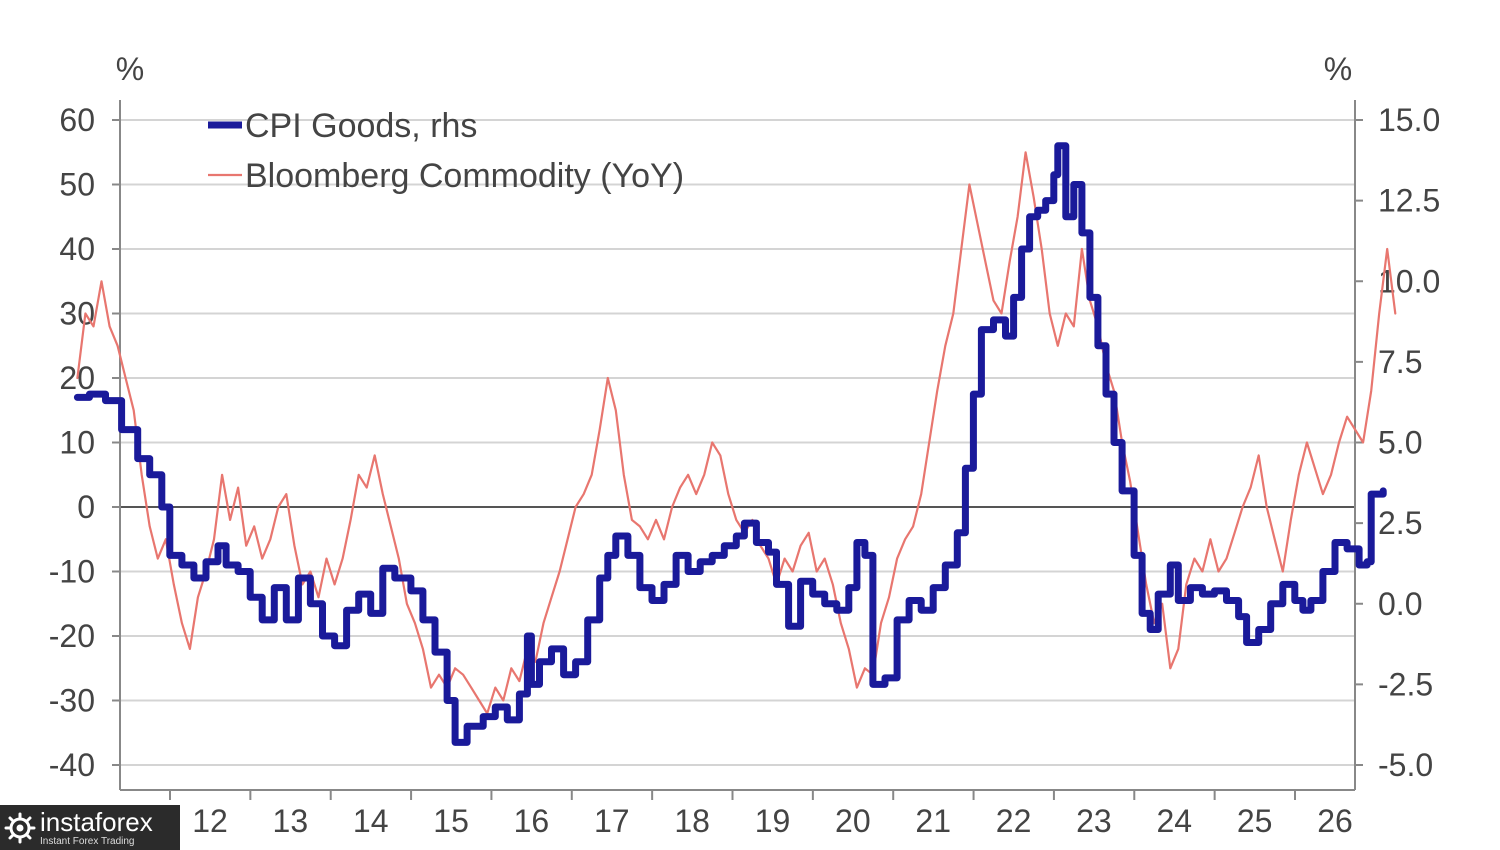  What do you see at coordinates (1400, 362) in the screenshot?
I see `right-tick-label: 7.5` at bounding box center [1400, 362].